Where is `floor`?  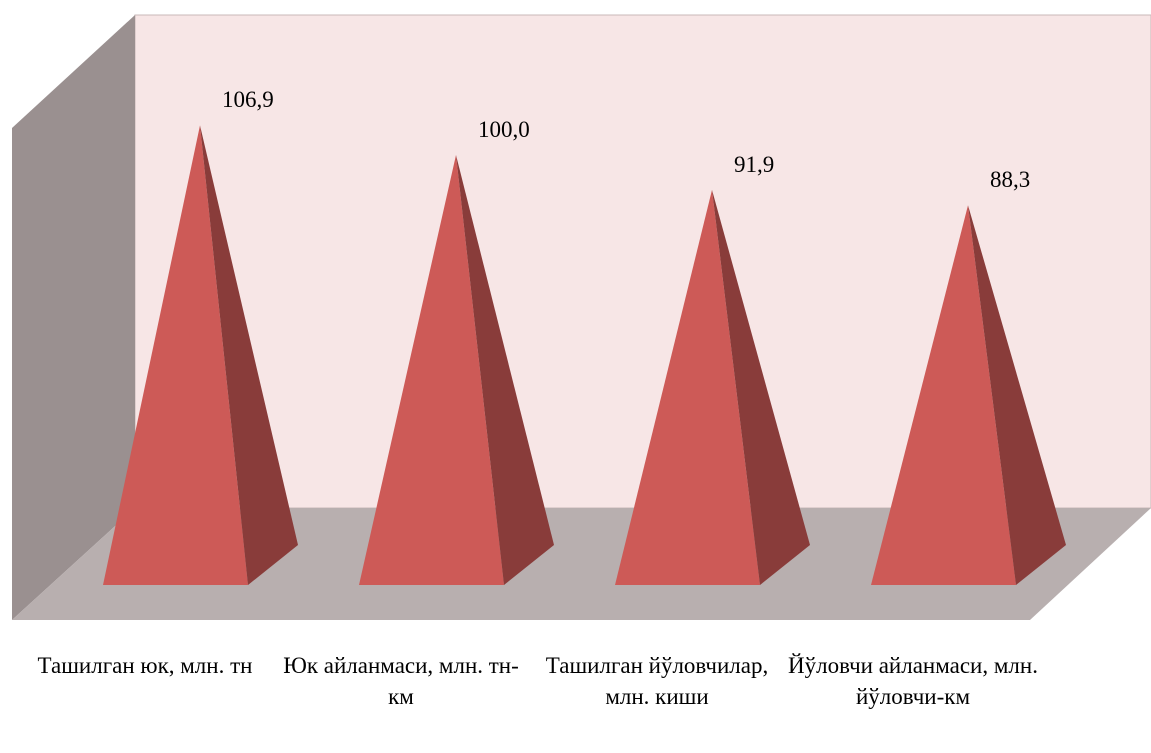 floor is located at coordinates (581, 564).